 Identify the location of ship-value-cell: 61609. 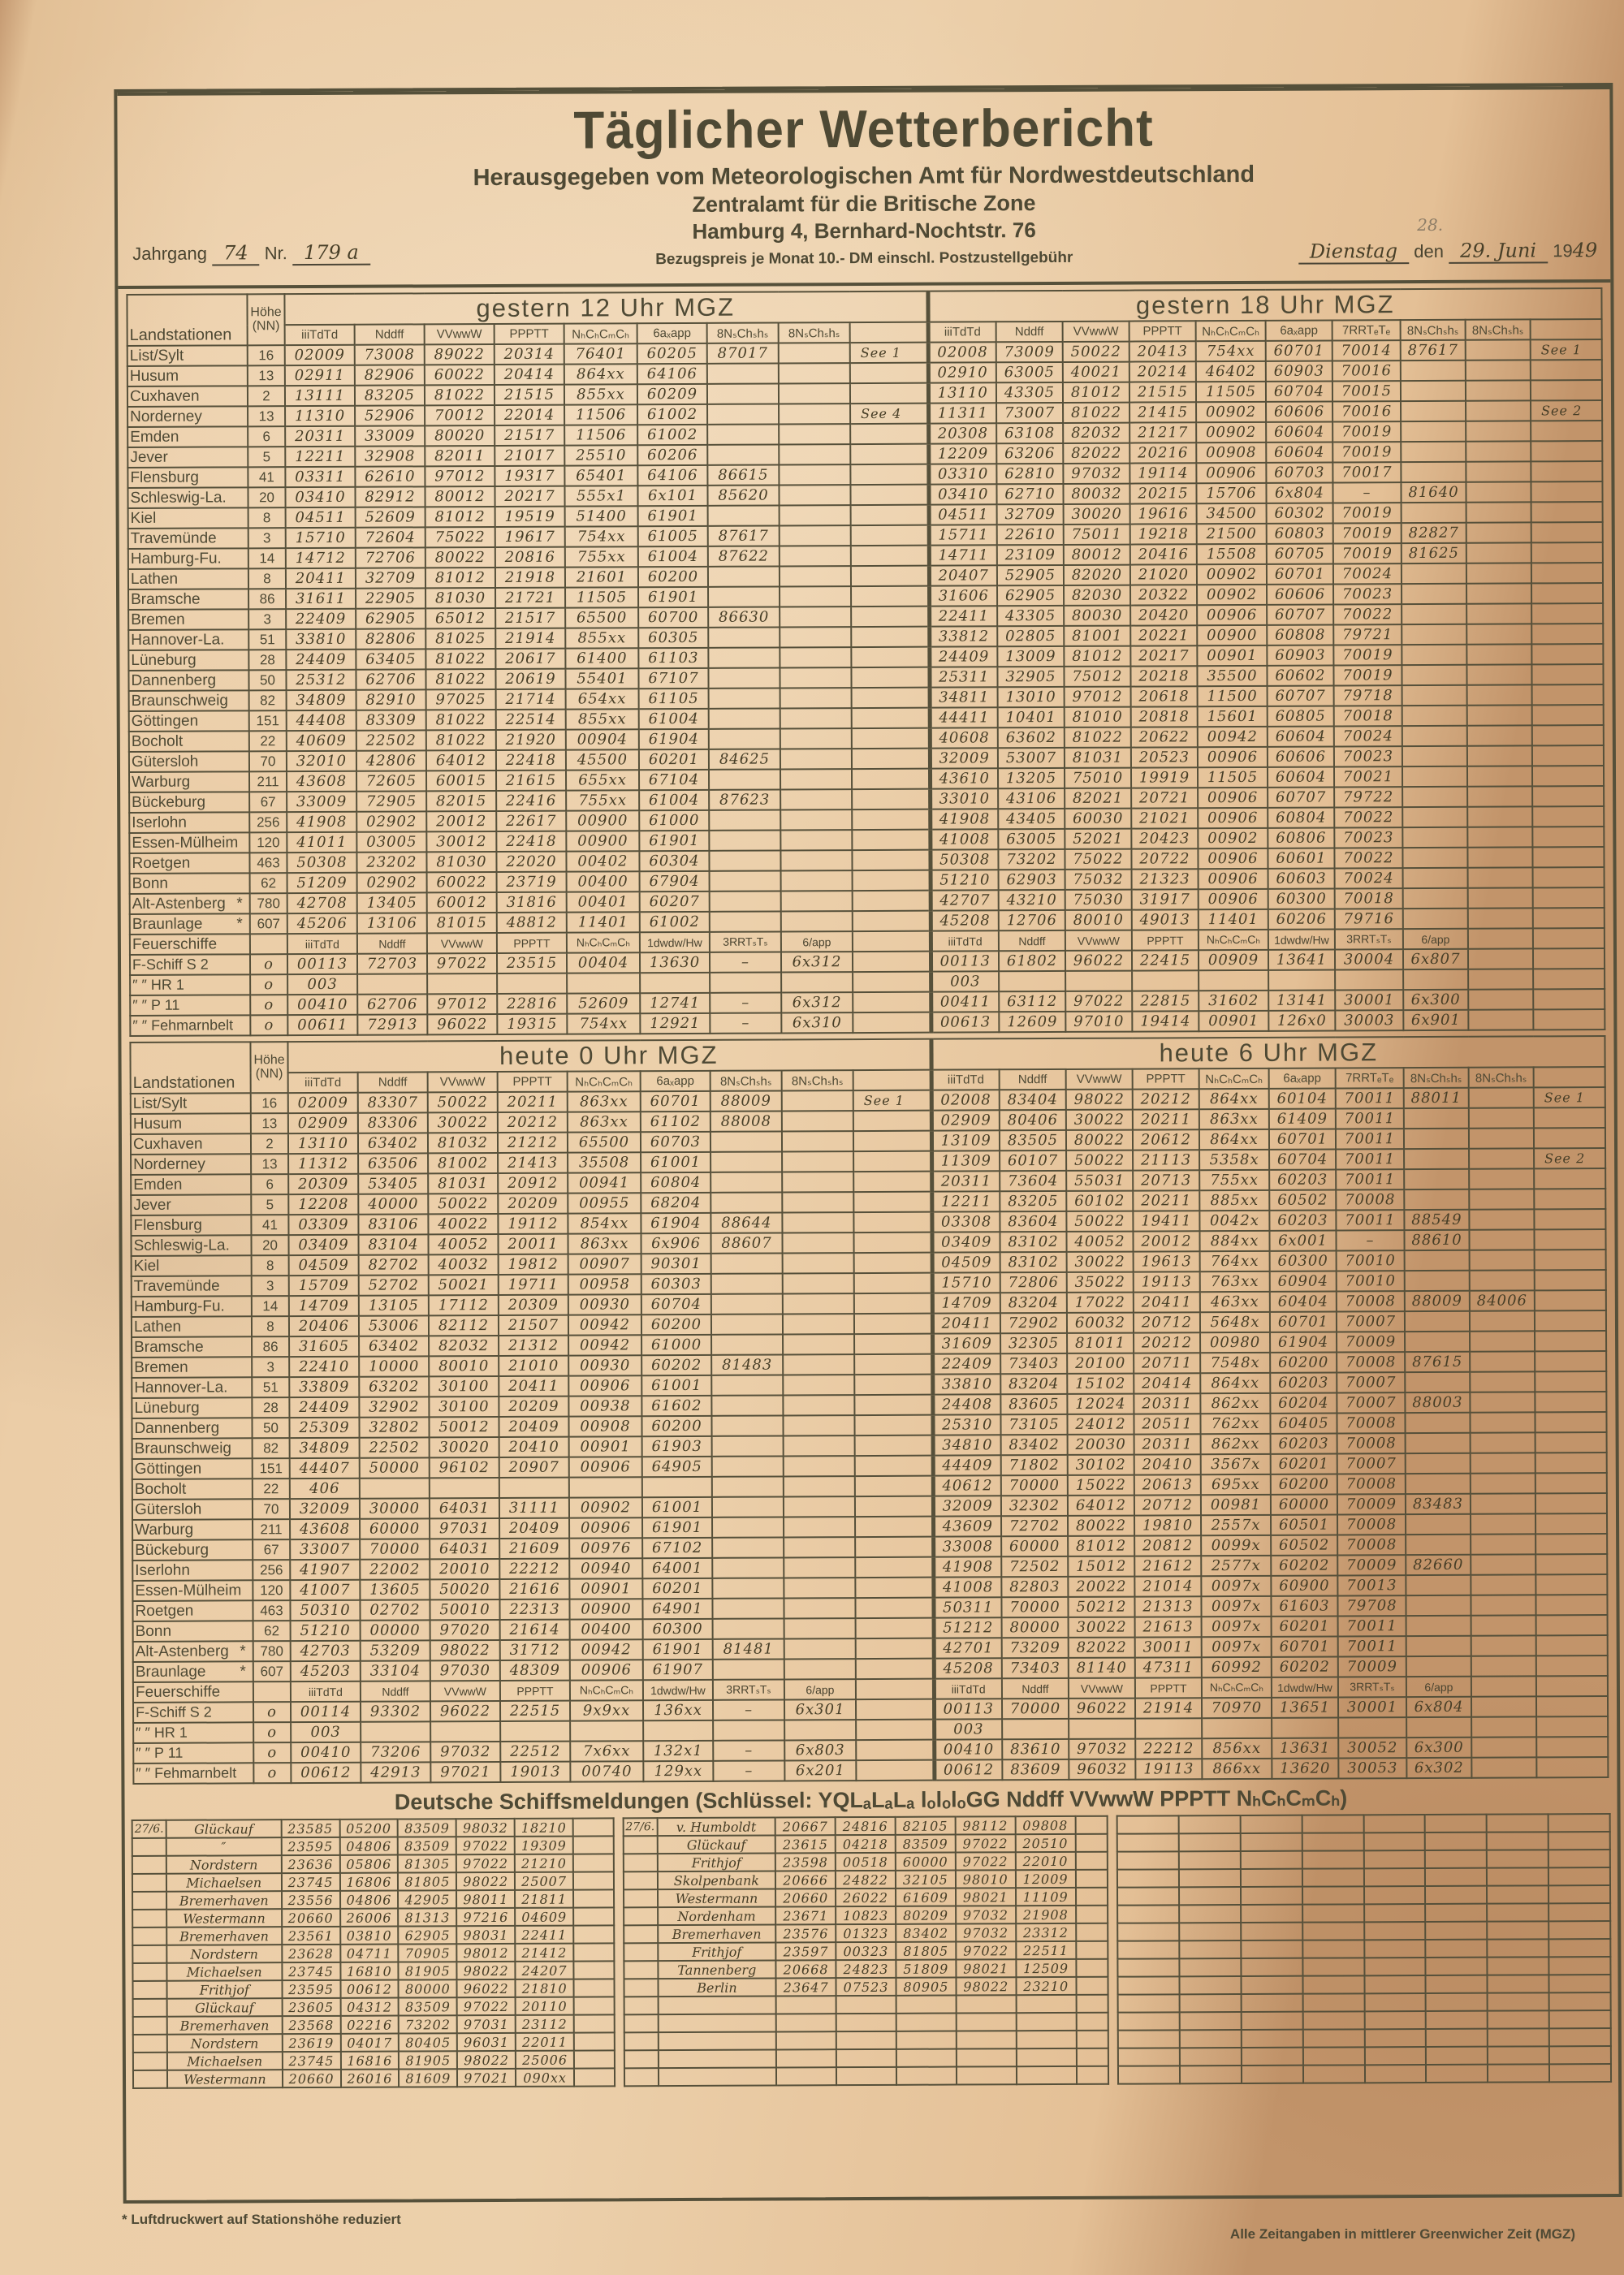
(926, 1897).